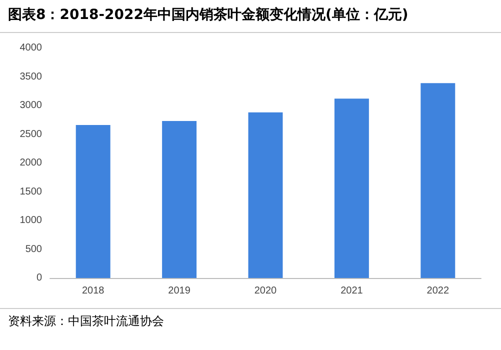 The width and height of the screenshot is (501, 350). I want to click on y-tick-label: 3500, so click(31, 76).